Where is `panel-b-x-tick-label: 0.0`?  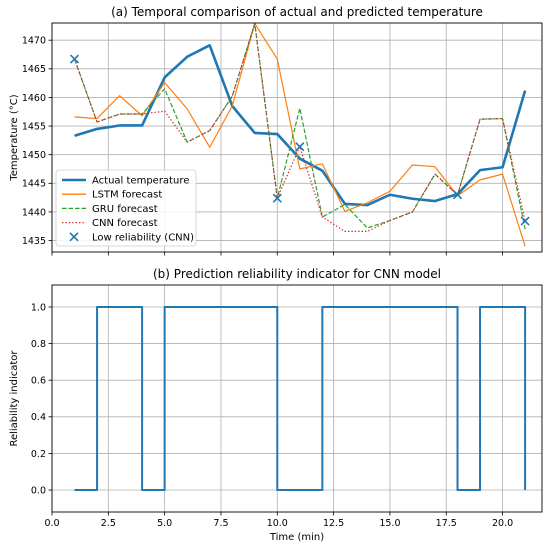 panel-b-x-tick-label: 0.0 is located at coordinates (51, 523).